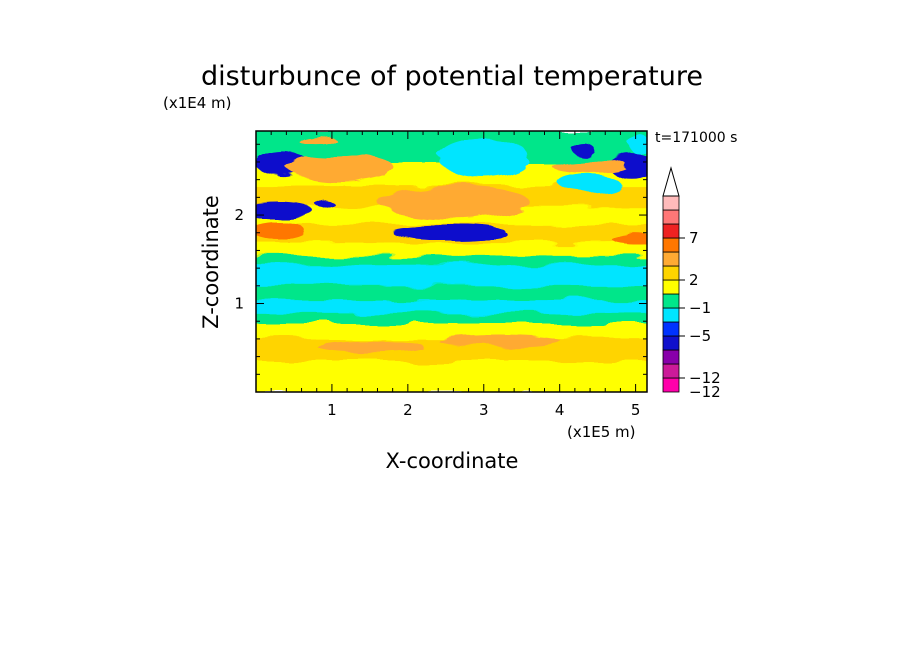 The image size is (904, 654). Describe the element at coordinates (239, 215) in the screenshot. I see `y-tick-label: 2` at that location.